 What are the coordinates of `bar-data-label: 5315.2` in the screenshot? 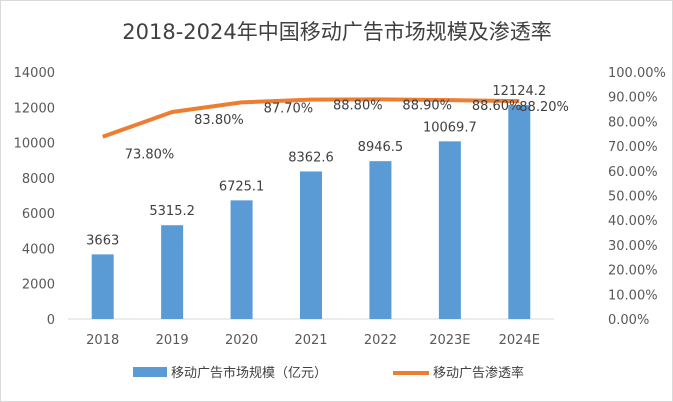 It's located at (172, 211).